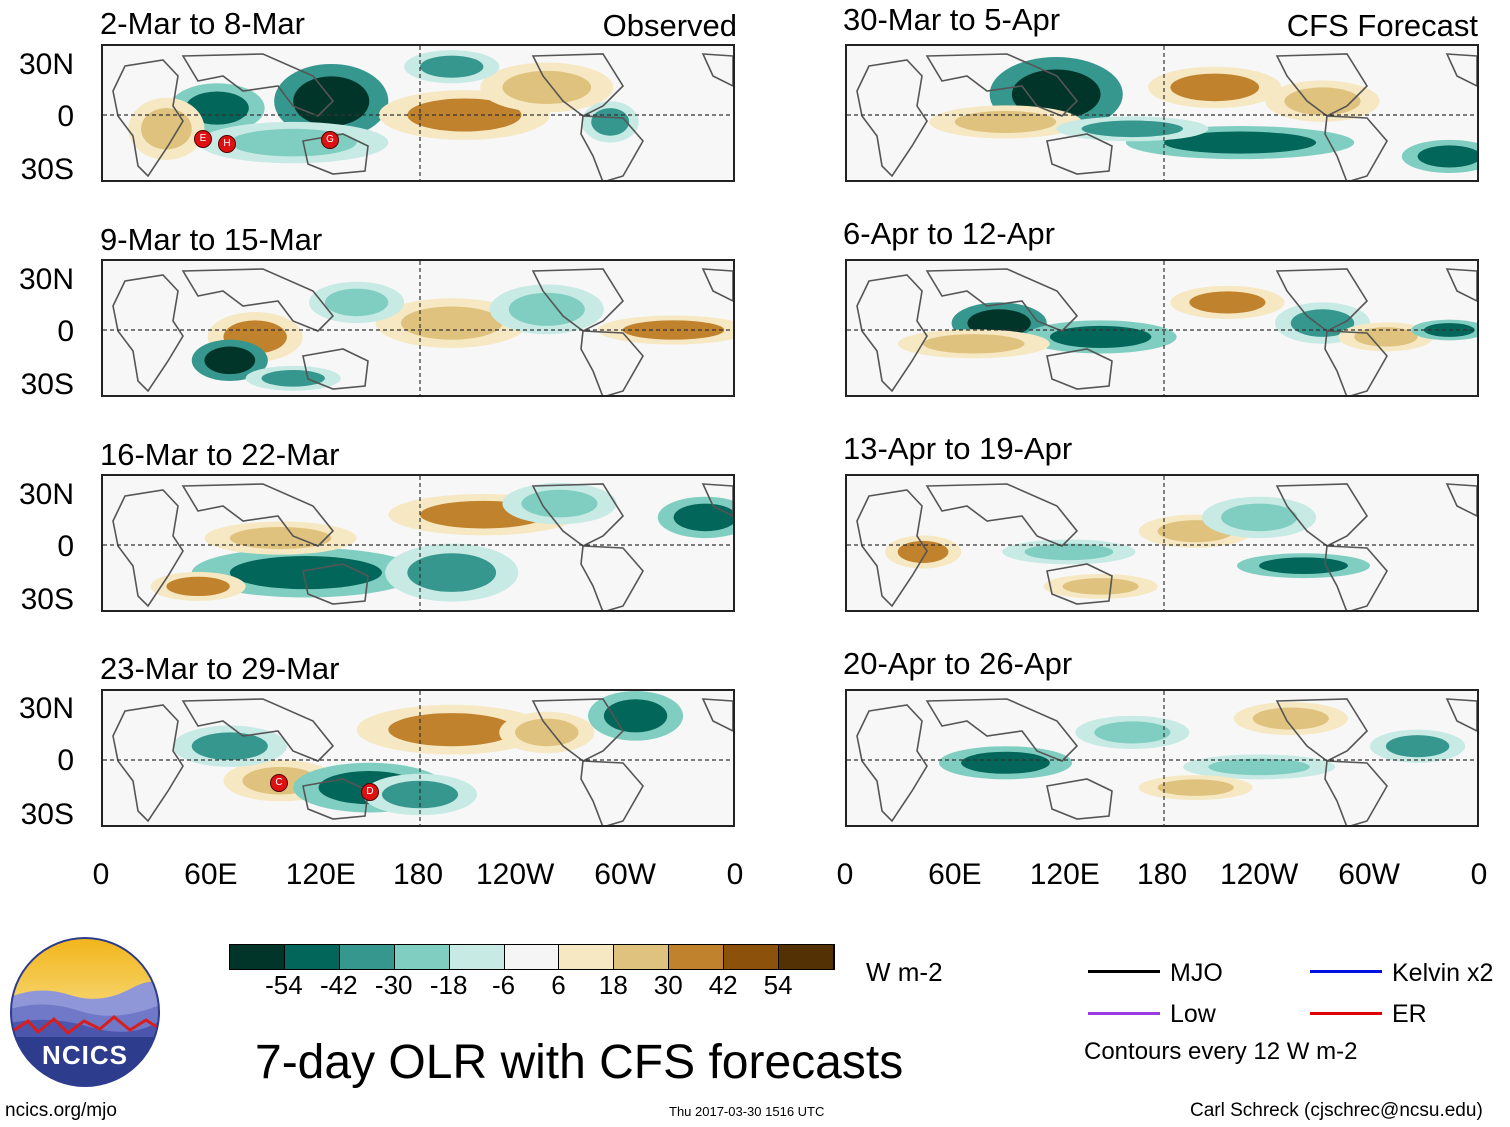  I want to click on panel-title-3: 16-Mar to 22-Mar, so click(220, 454).